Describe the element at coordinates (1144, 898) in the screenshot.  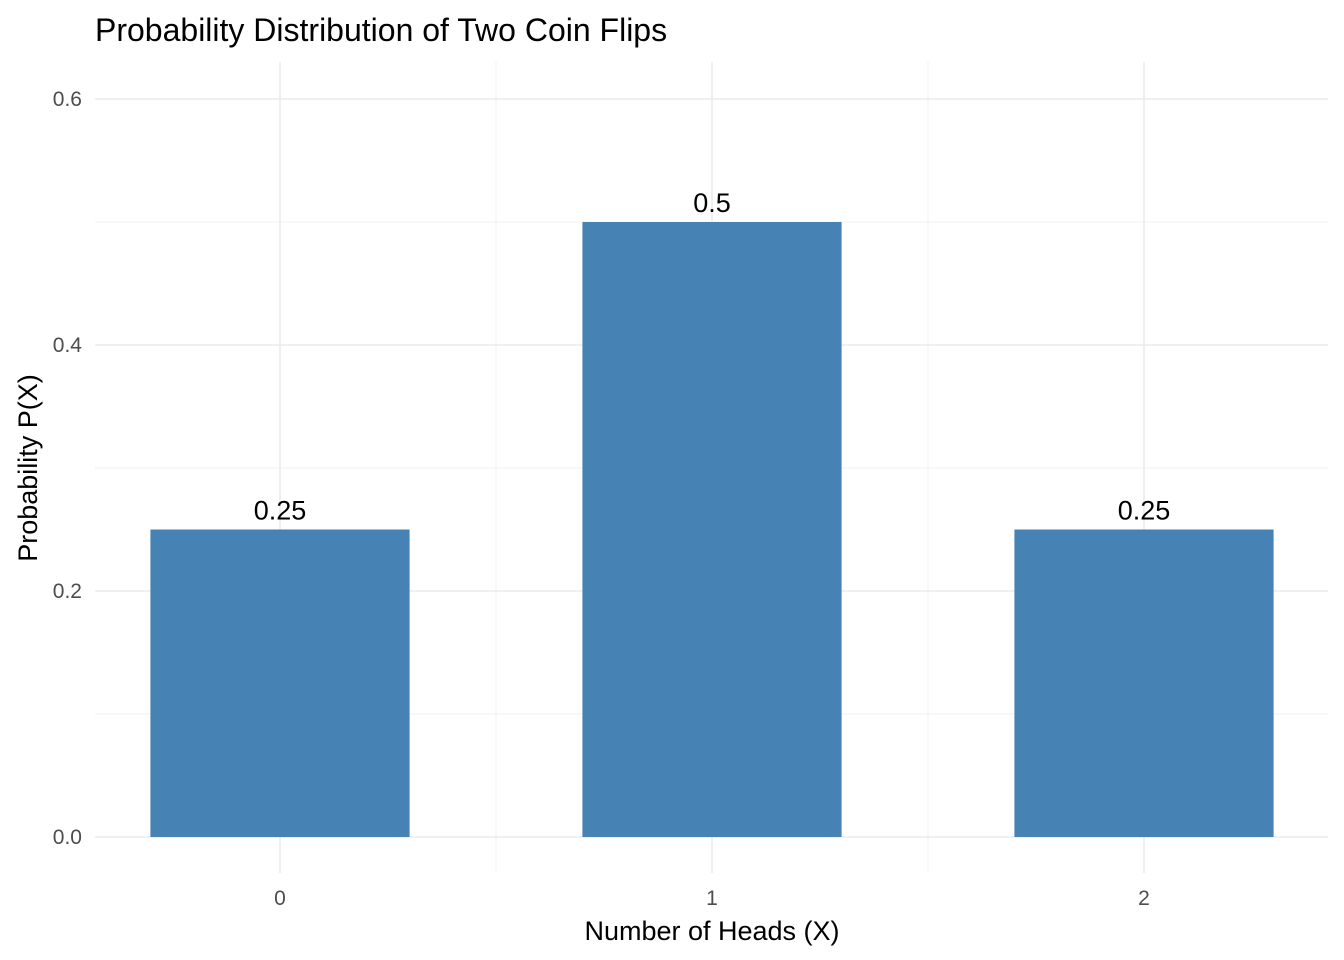
I see `x-tick-label: 2` at that location.